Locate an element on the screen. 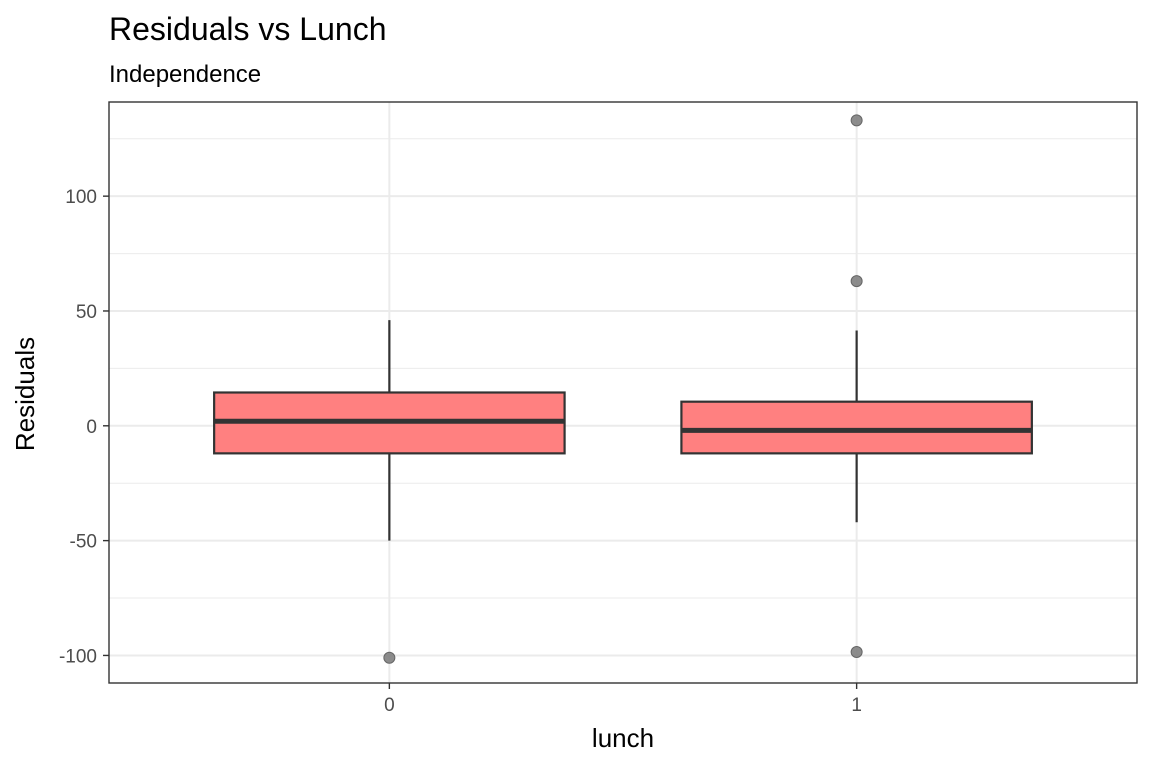  y-tick-label: 0 is located at coordinates (91, 427).